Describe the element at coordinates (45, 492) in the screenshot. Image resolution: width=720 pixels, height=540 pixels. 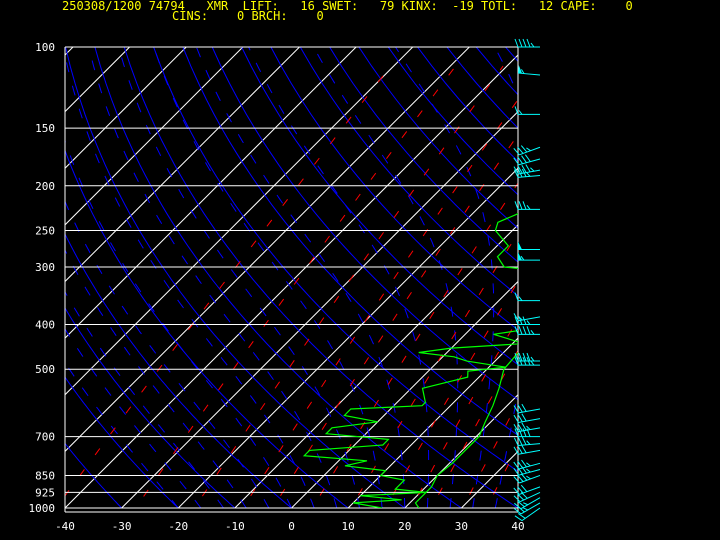
I see `y-tick-label: 925` at that location.